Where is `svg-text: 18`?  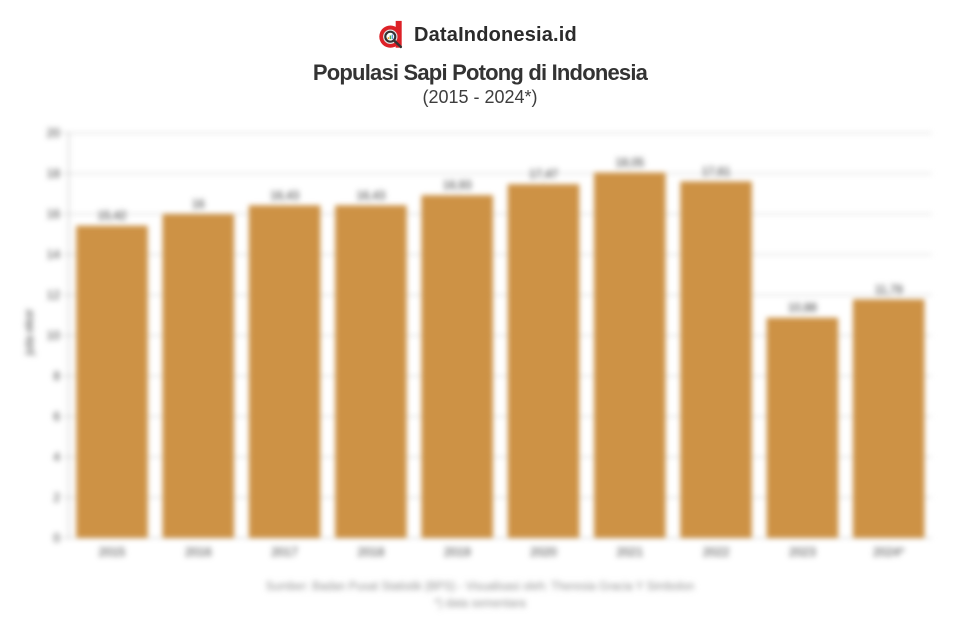 svg-text: 18 is located at coordinates (54, 173).